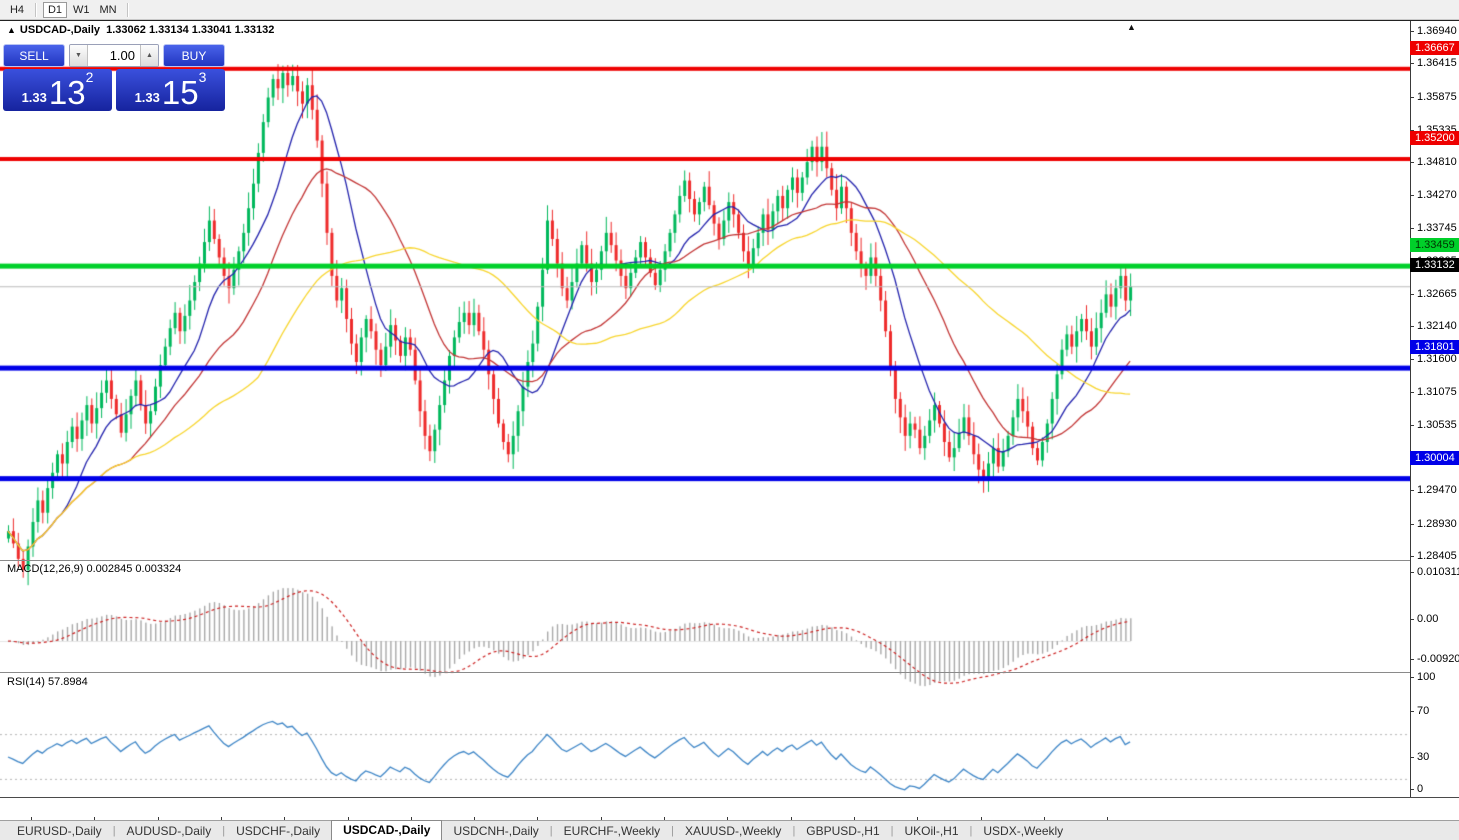 This screenshot has height=840, width=1459. What do you see at coordinates (1437, 523) in the screenshot?
I see `tick-label: 1.28930` at bounding box center [1437, 523].